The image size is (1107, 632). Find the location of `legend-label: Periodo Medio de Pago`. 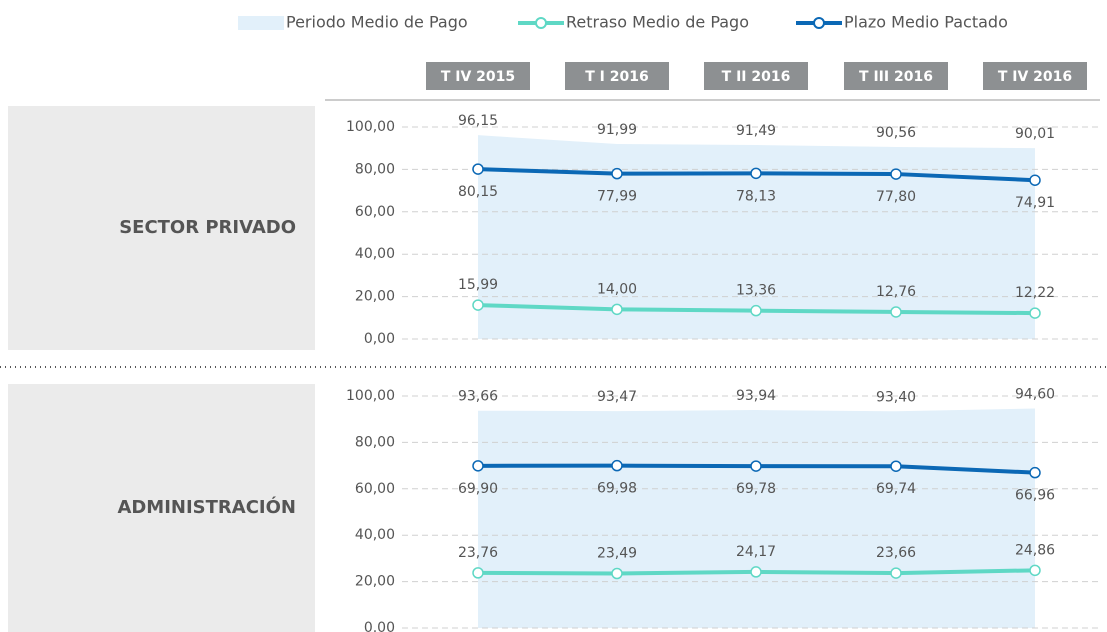

legend-label: Periodo Medio de Pago is located at coordinates (377, 22).